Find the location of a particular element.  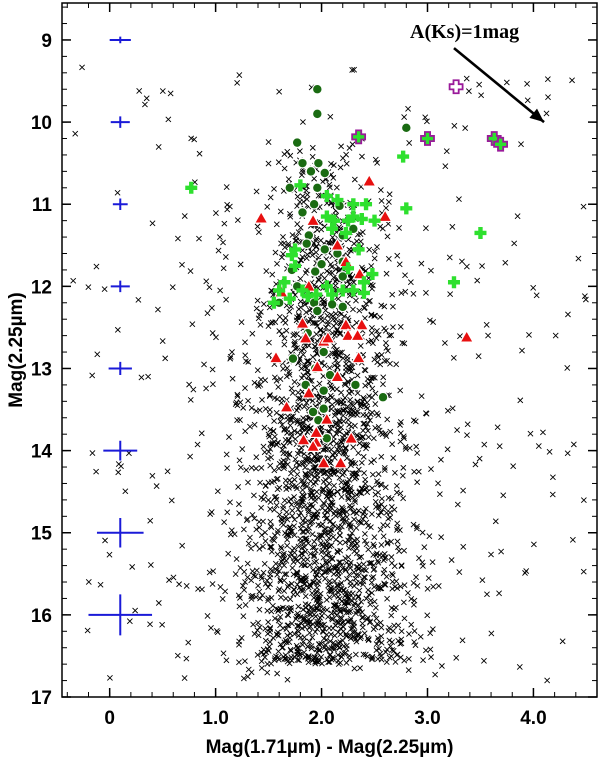

y-tick-label: 12 is located at coordinates (41, 287).